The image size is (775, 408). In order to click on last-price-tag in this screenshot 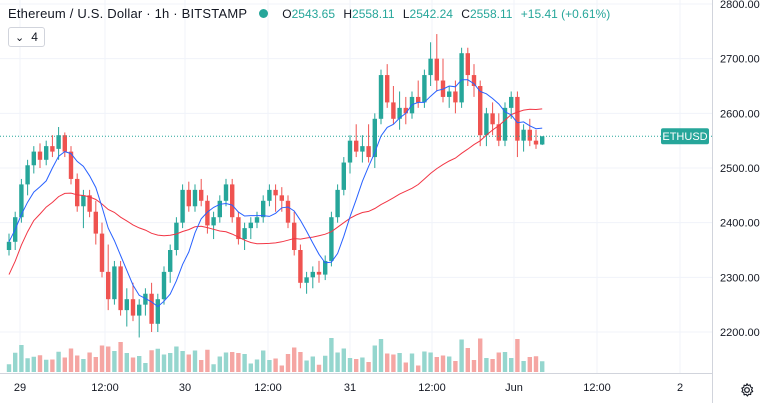, I will do `click(685, 136)`.